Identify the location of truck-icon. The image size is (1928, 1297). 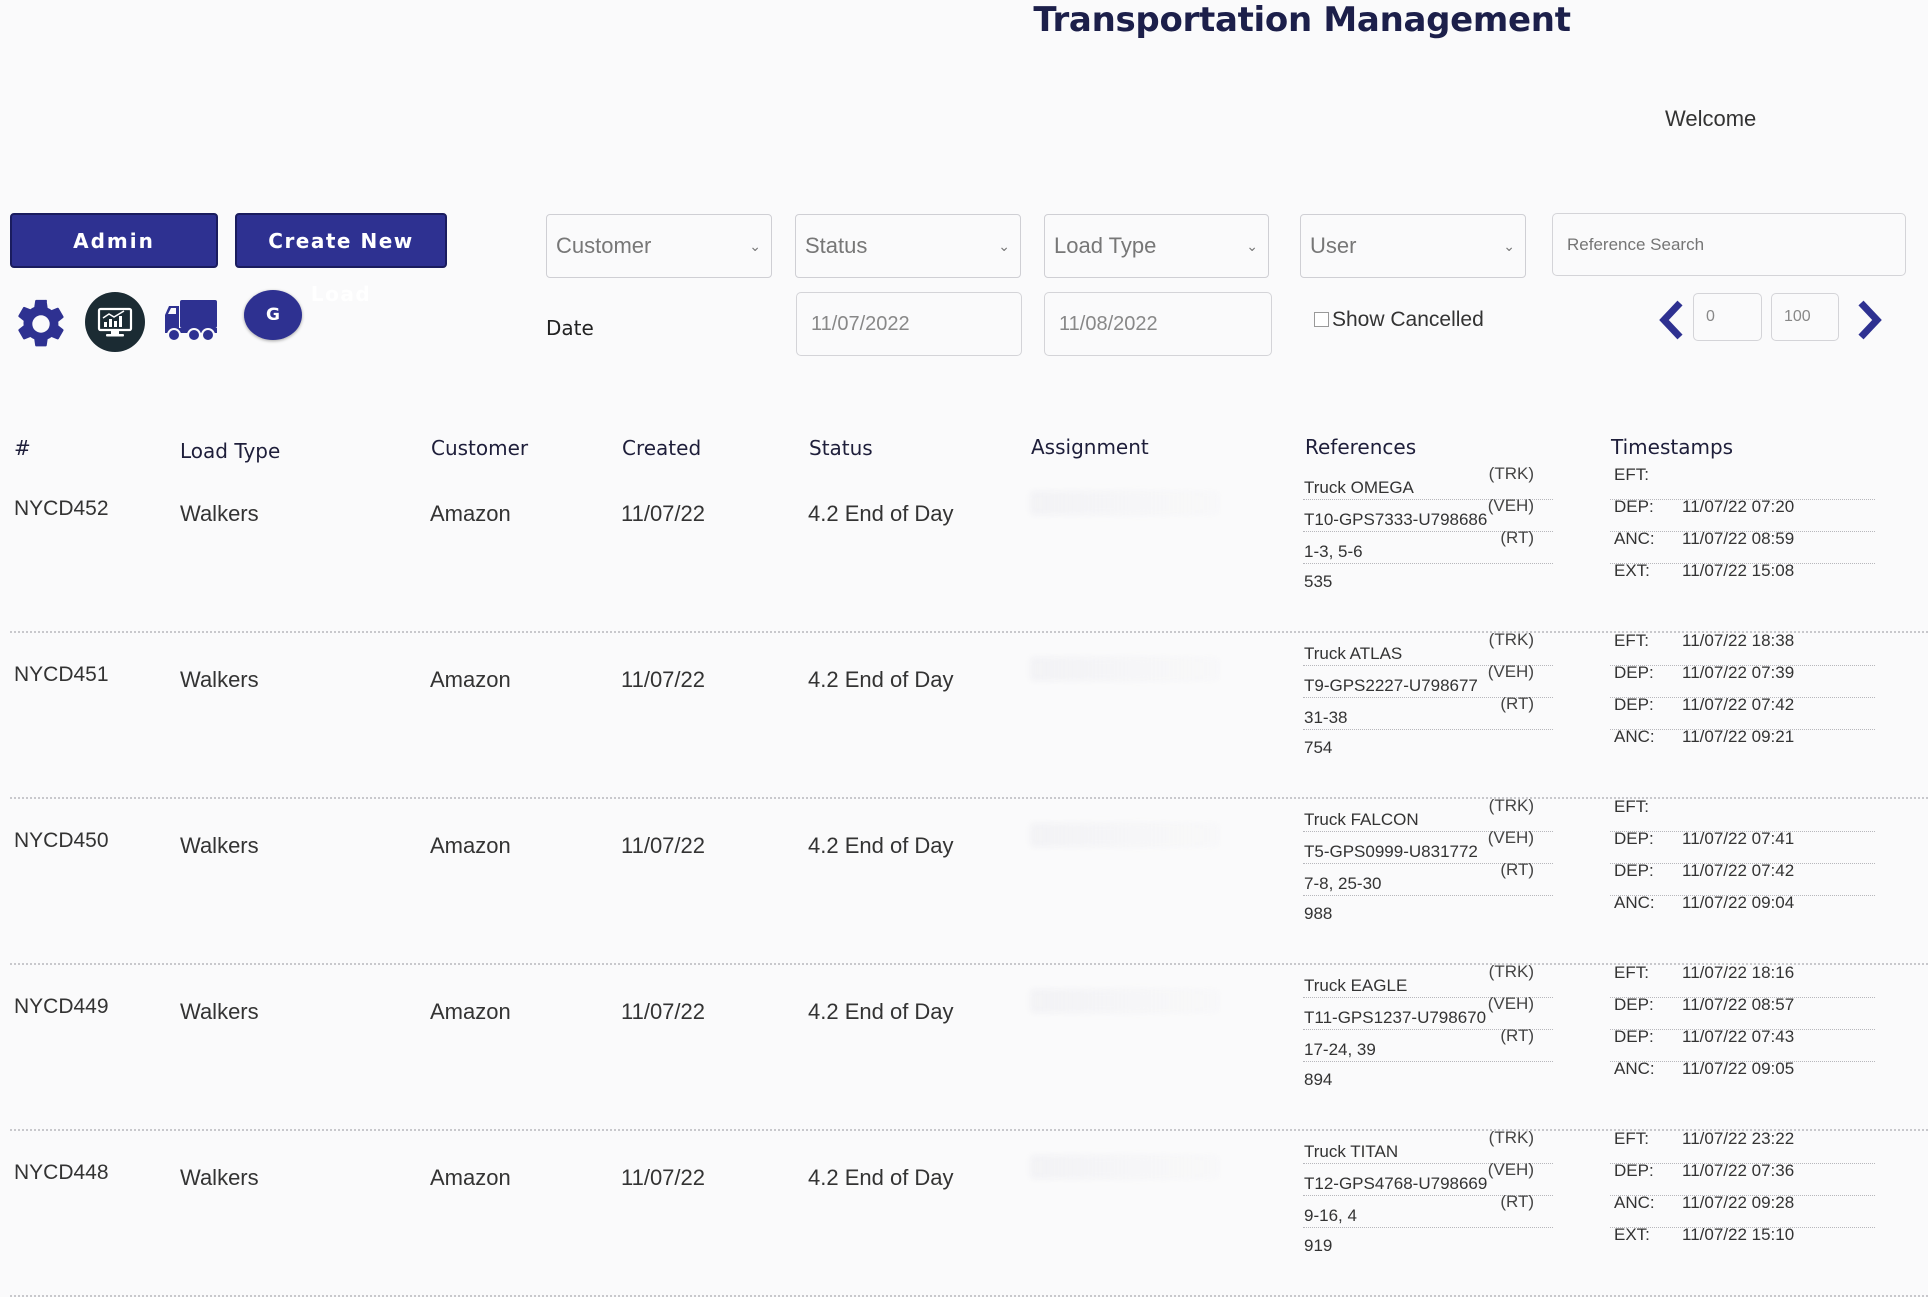
(191, 320).